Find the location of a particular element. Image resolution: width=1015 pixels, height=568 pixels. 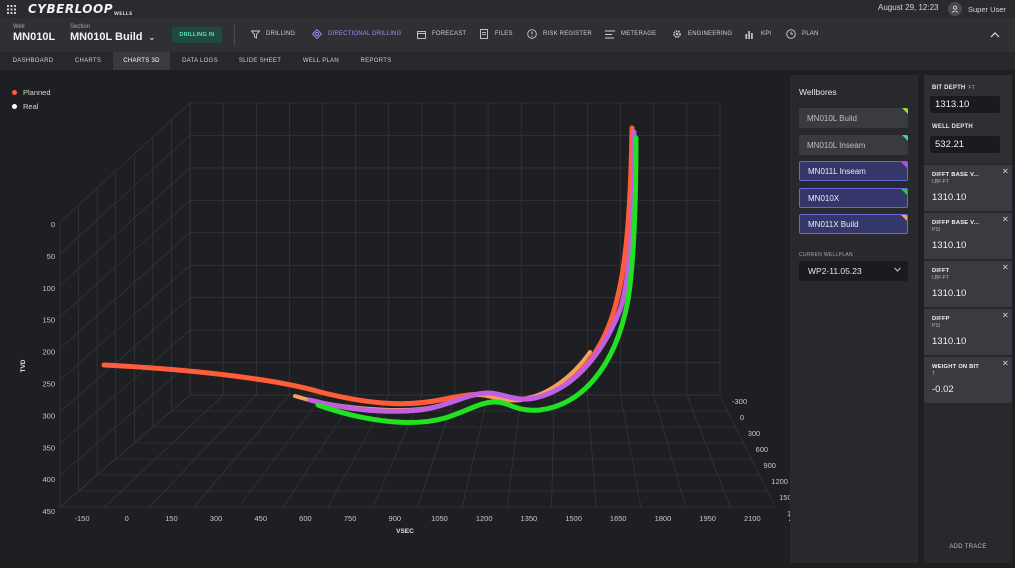

wellbore-label: MN011X Build is located at coordinates (833, 224).